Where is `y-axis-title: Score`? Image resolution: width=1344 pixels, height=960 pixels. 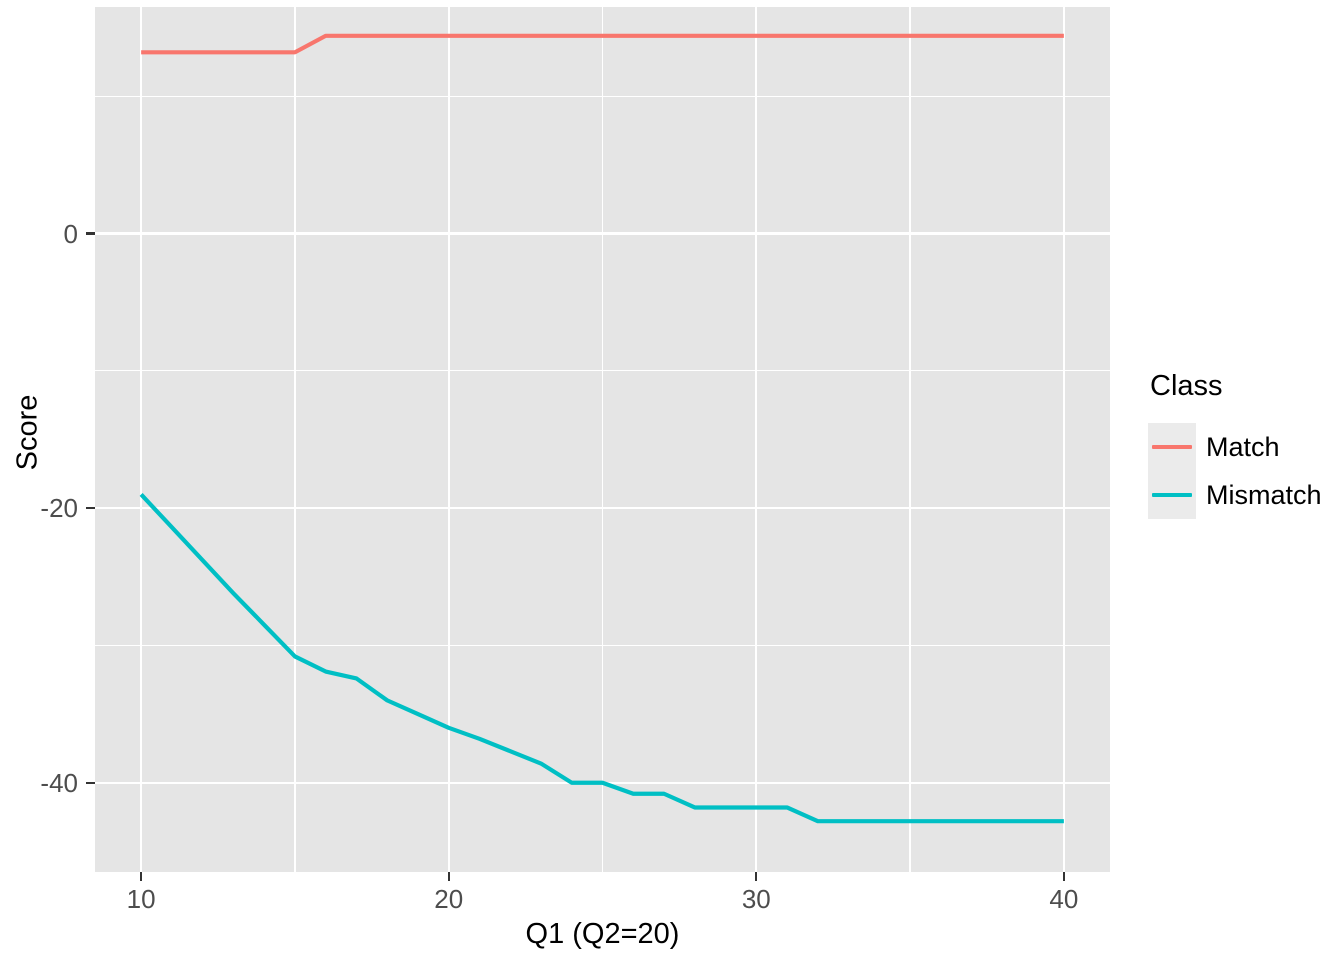 y-axis-title: Score is located at coordinates (28, 432).